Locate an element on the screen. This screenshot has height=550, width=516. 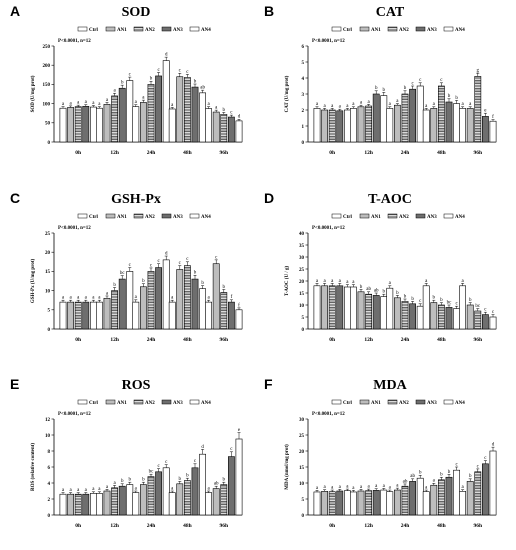
panel-title: ROS is located at coordinates (136, 385).